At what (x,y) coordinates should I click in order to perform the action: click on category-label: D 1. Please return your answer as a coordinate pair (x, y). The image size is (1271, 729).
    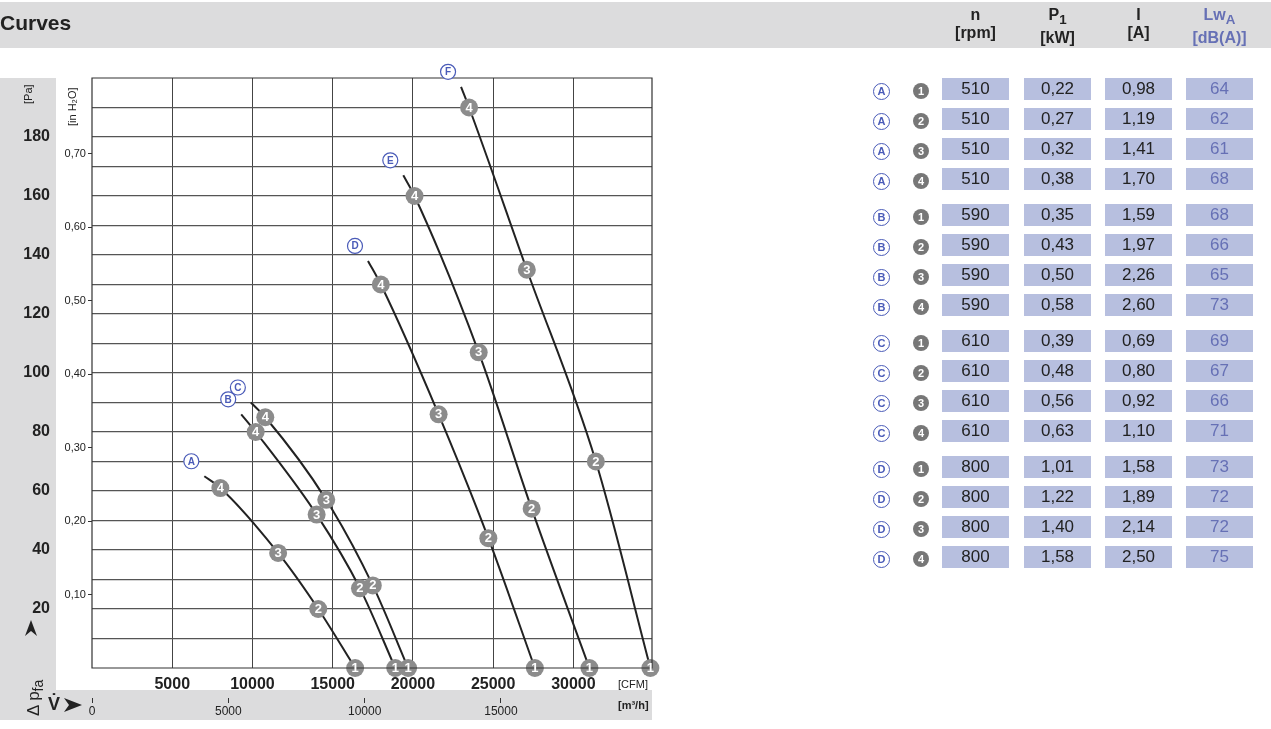
    Looking at the image, I should click on (901, 469).